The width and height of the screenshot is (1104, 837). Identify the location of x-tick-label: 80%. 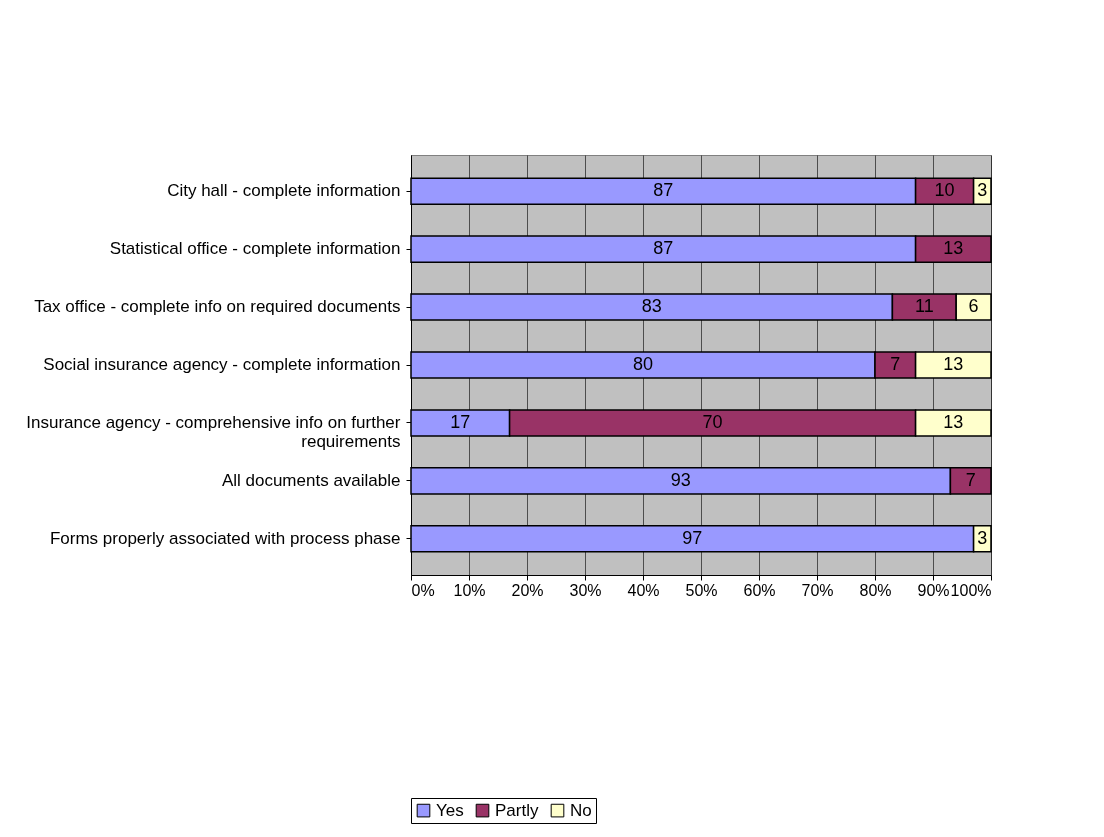
(875, 590).